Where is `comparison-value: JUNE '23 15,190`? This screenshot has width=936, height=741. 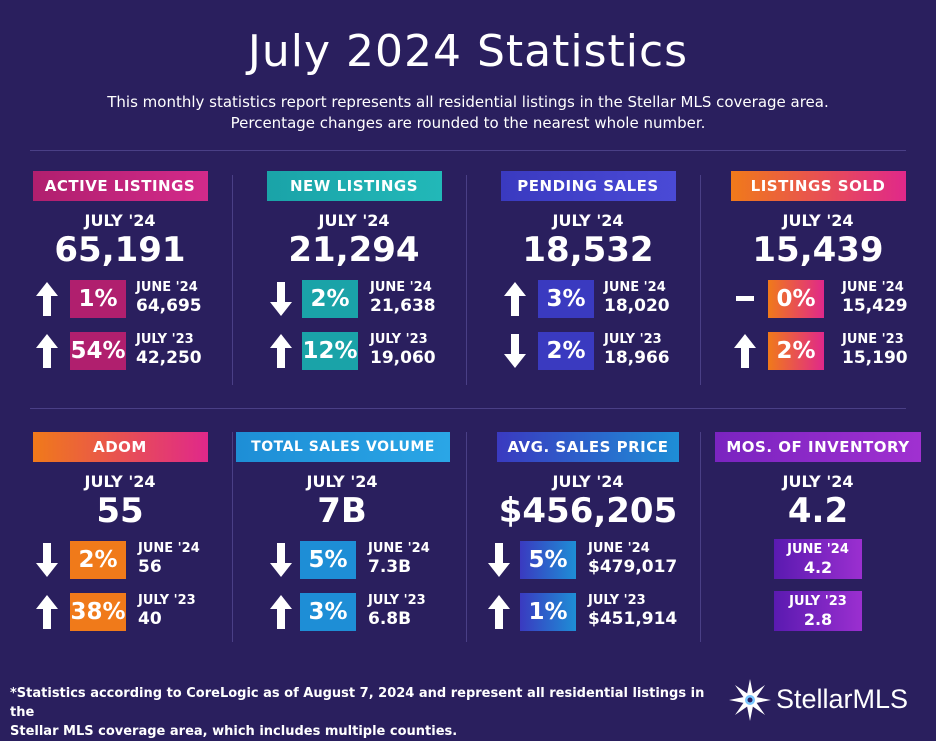 comparison-value: JUNE '23 15,190 is located at coordinates (875, 350).